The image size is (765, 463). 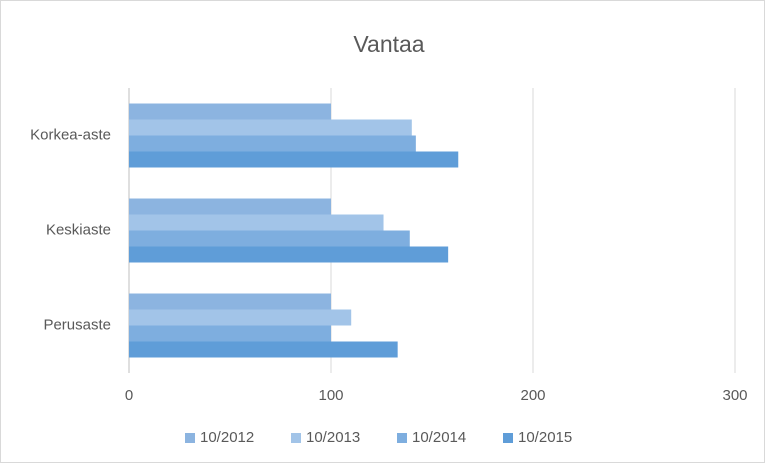 I want to click on x-tick-label: 0, so click(x=129, y=395).